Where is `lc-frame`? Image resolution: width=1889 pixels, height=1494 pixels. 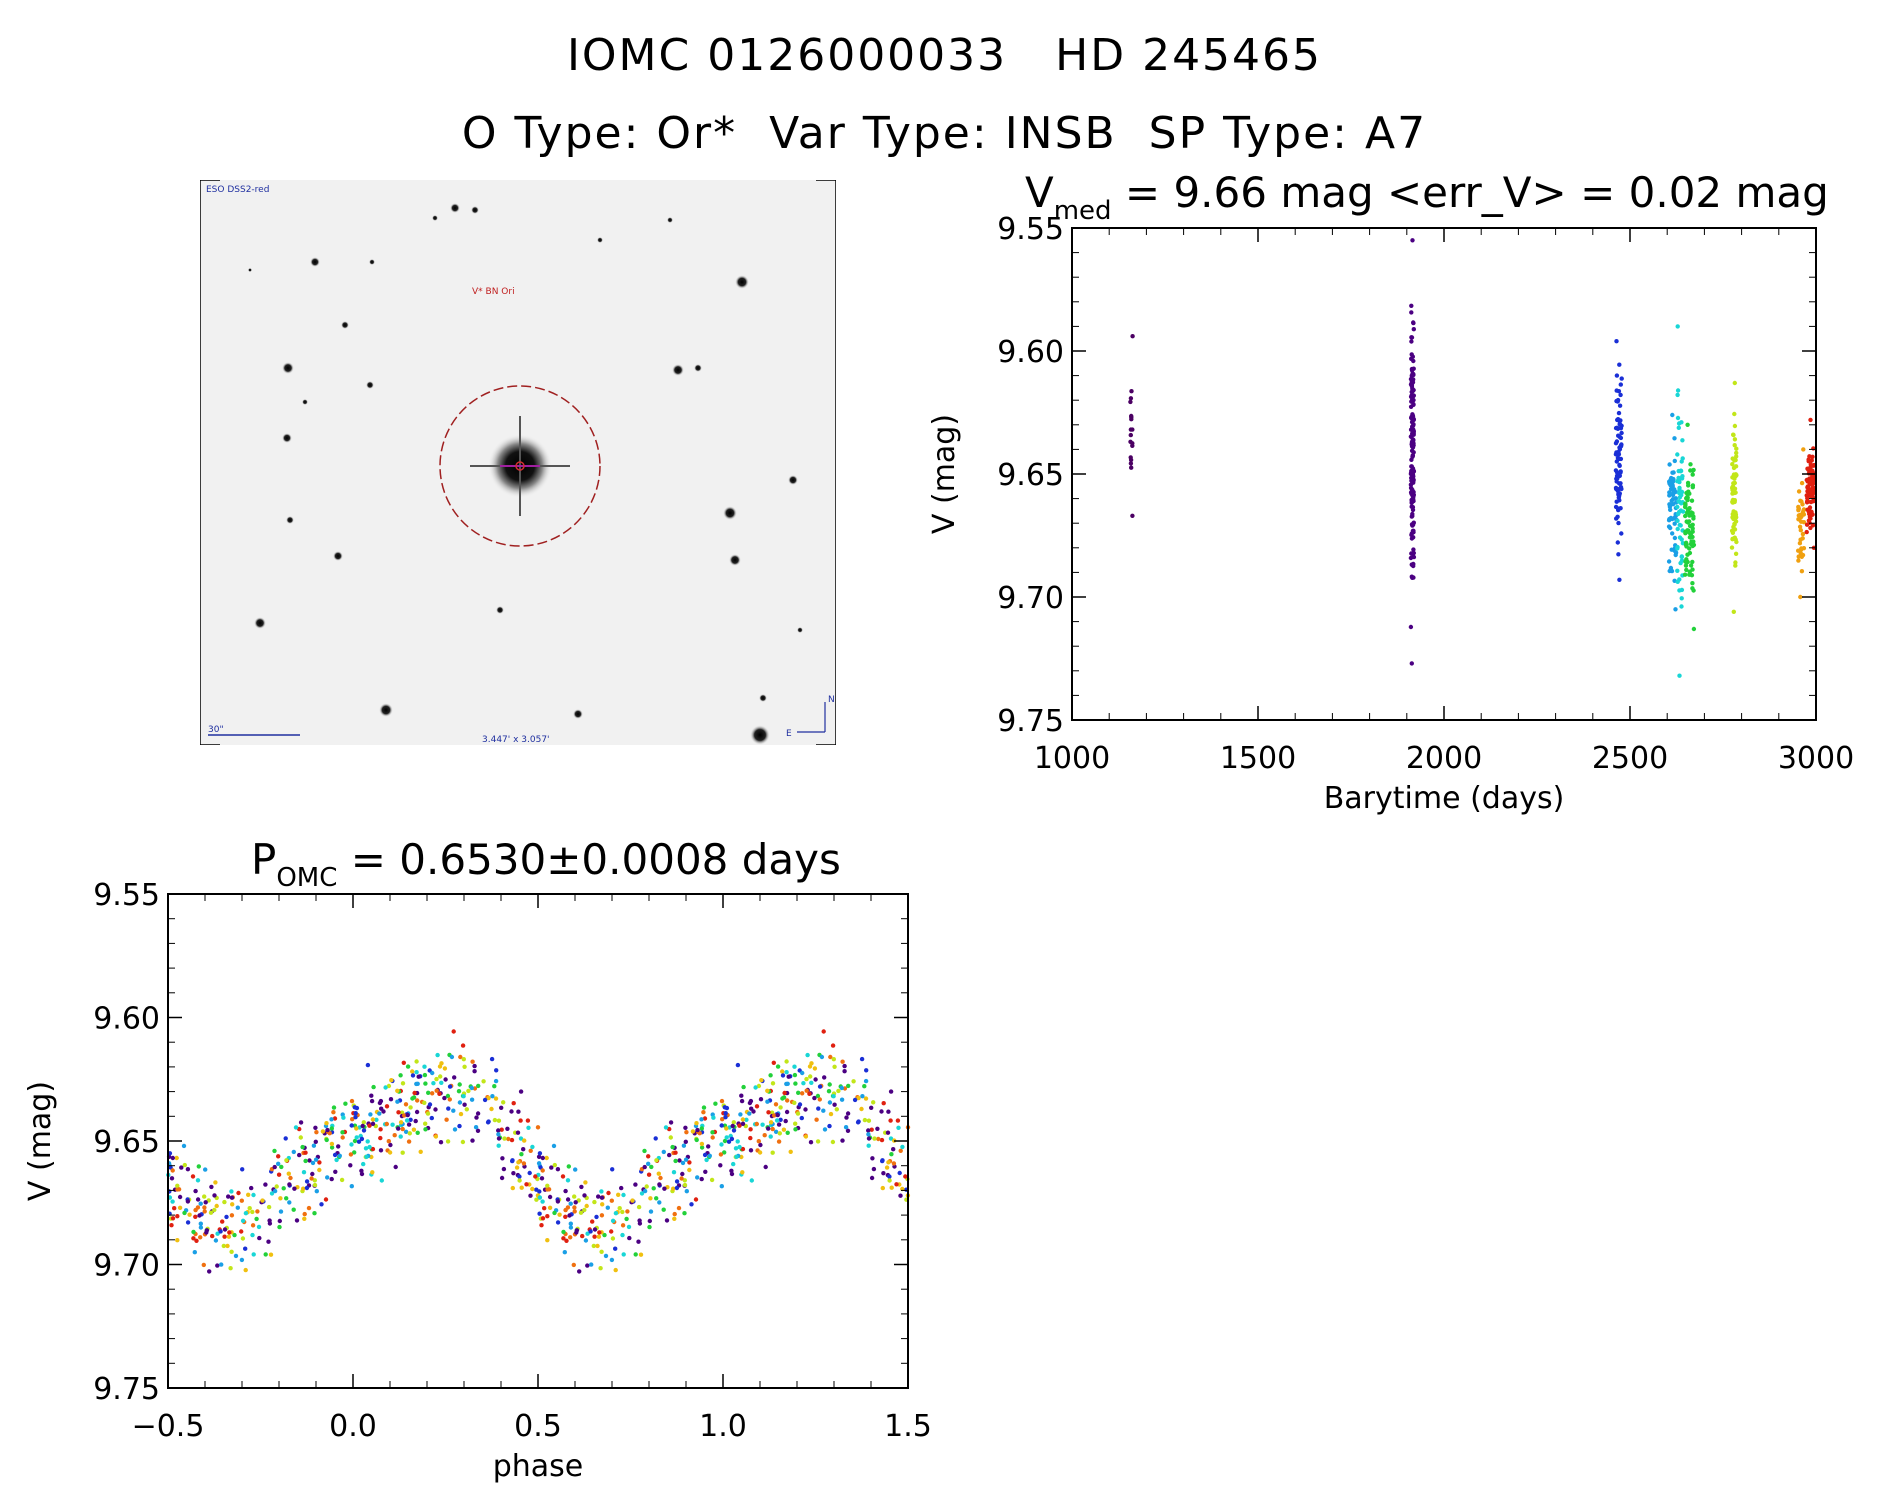
lc-frame is located at coordinates (1444, 474).